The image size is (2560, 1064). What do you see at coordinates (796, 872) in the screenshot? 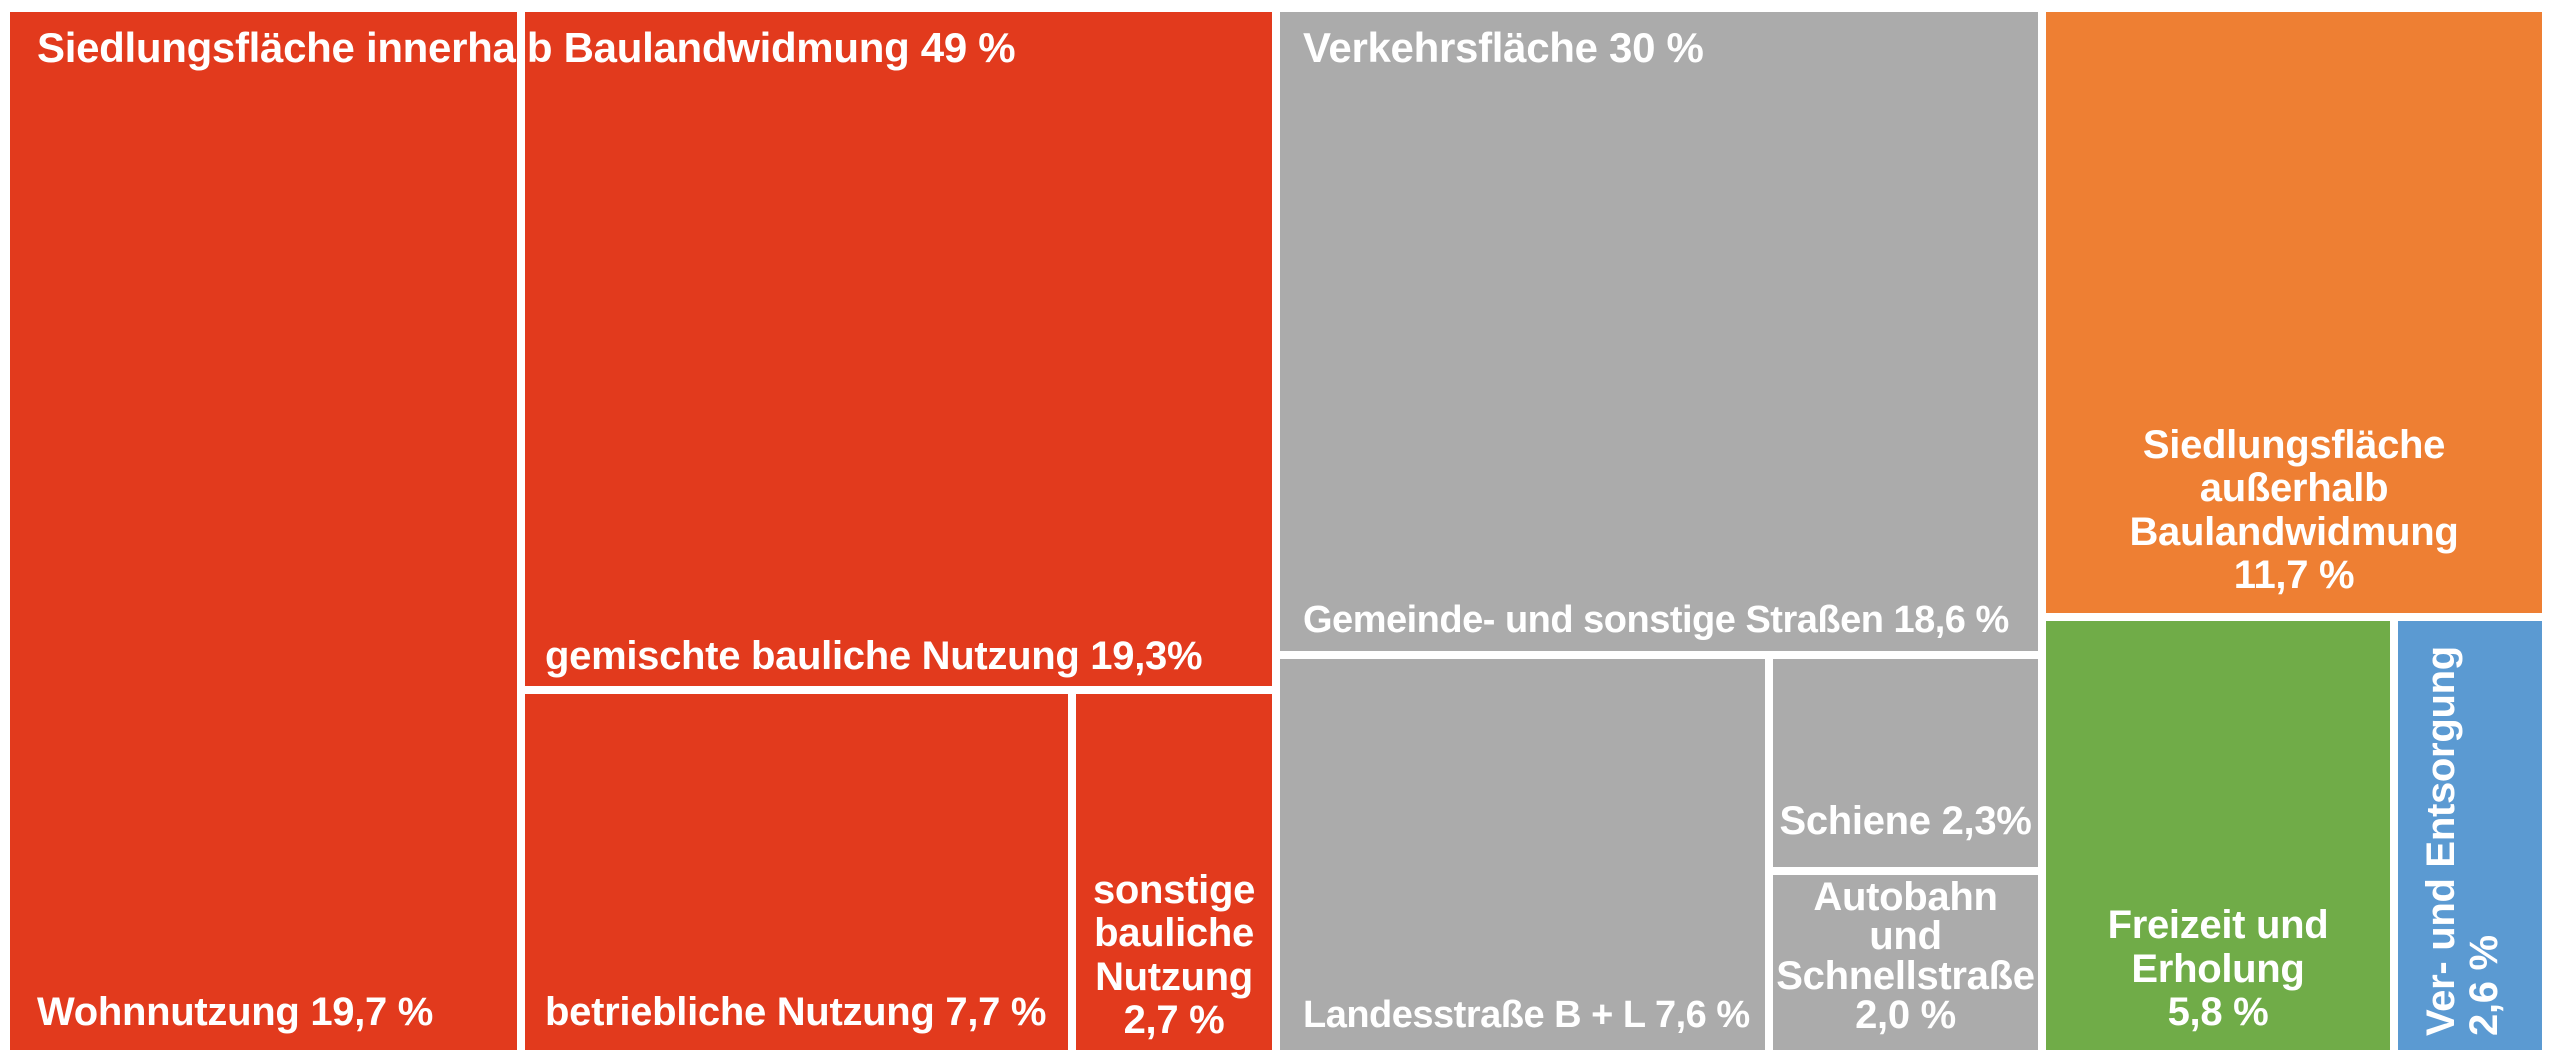
I see `tile-betriebliche-nutzung: betriebliche Nutzung 7,7 %` at bounding box center [796, 872].